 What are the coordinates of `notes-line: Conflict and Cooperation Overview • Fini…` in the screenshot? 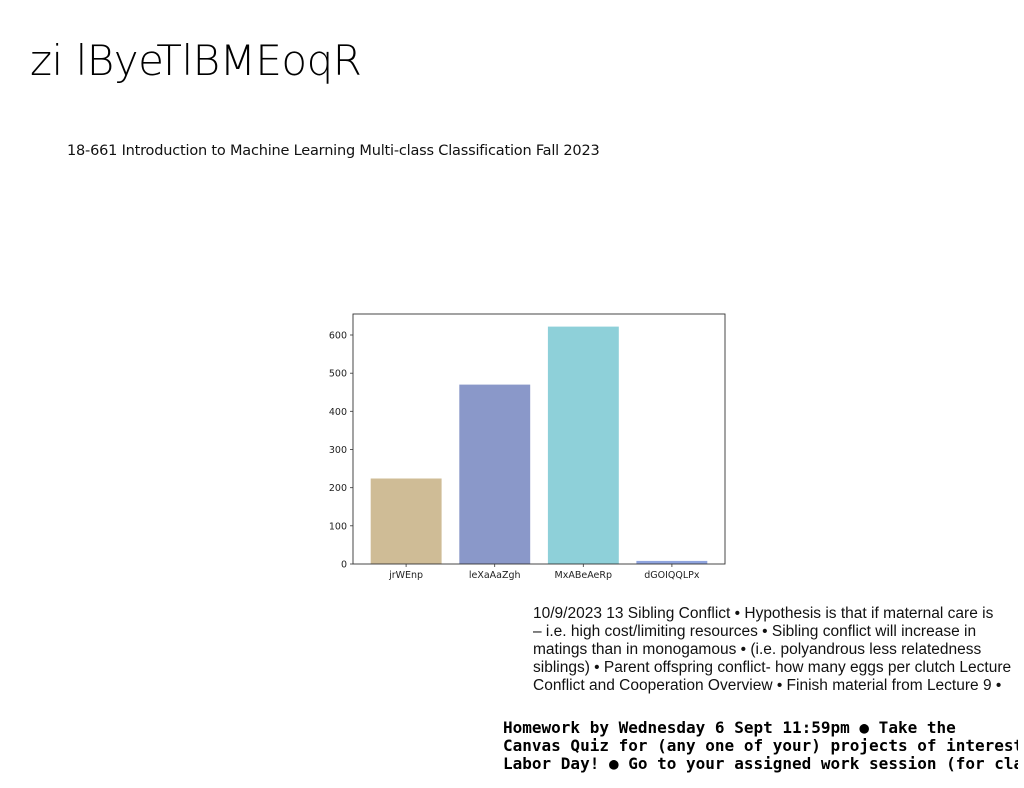 It's located at (767, 685).